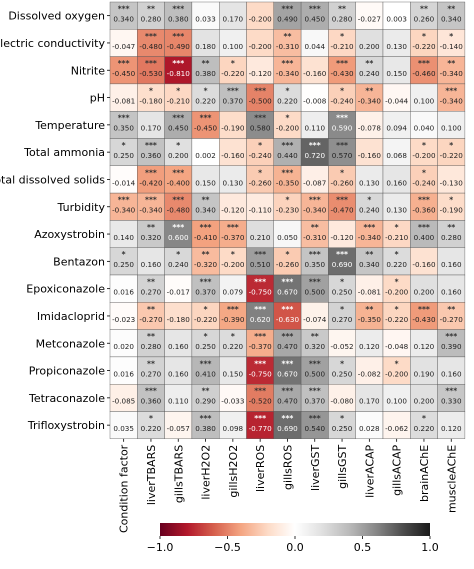  What do you see at coordinates (424, 237) in the screenshot?
I see `cell-value-label: 0.400` at bounding box center [424, 237].